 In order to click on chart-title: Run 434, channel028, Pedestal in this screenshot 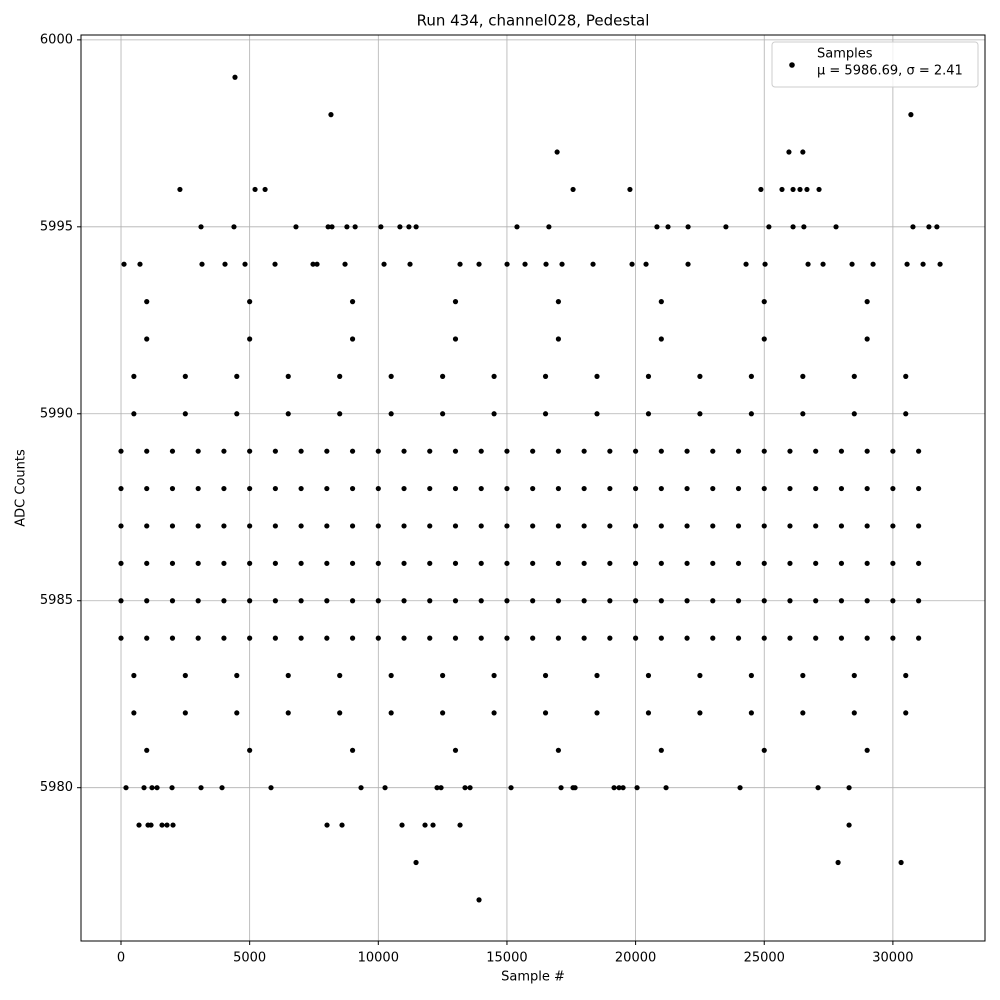, I will do `click(533, 21)`.